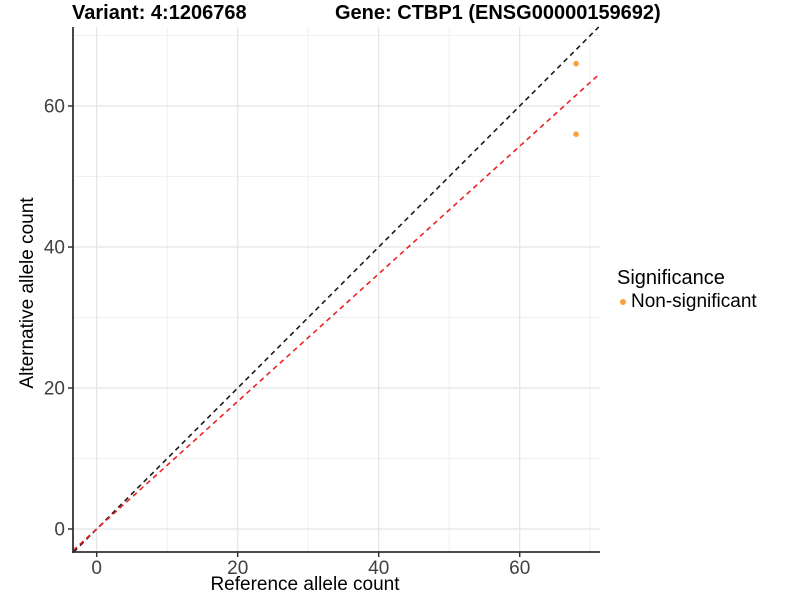  What do you see at coordinates (671, 278) in the screenshot?
I see `legend-title: Significance` at bounding box center [671, 278].